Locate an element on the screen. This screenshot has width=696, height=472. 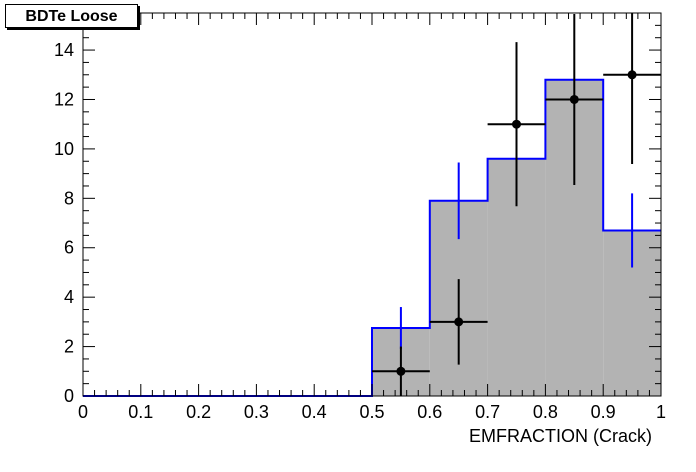
x-tick-label: 0.9 is located at coordinates (603, 412).